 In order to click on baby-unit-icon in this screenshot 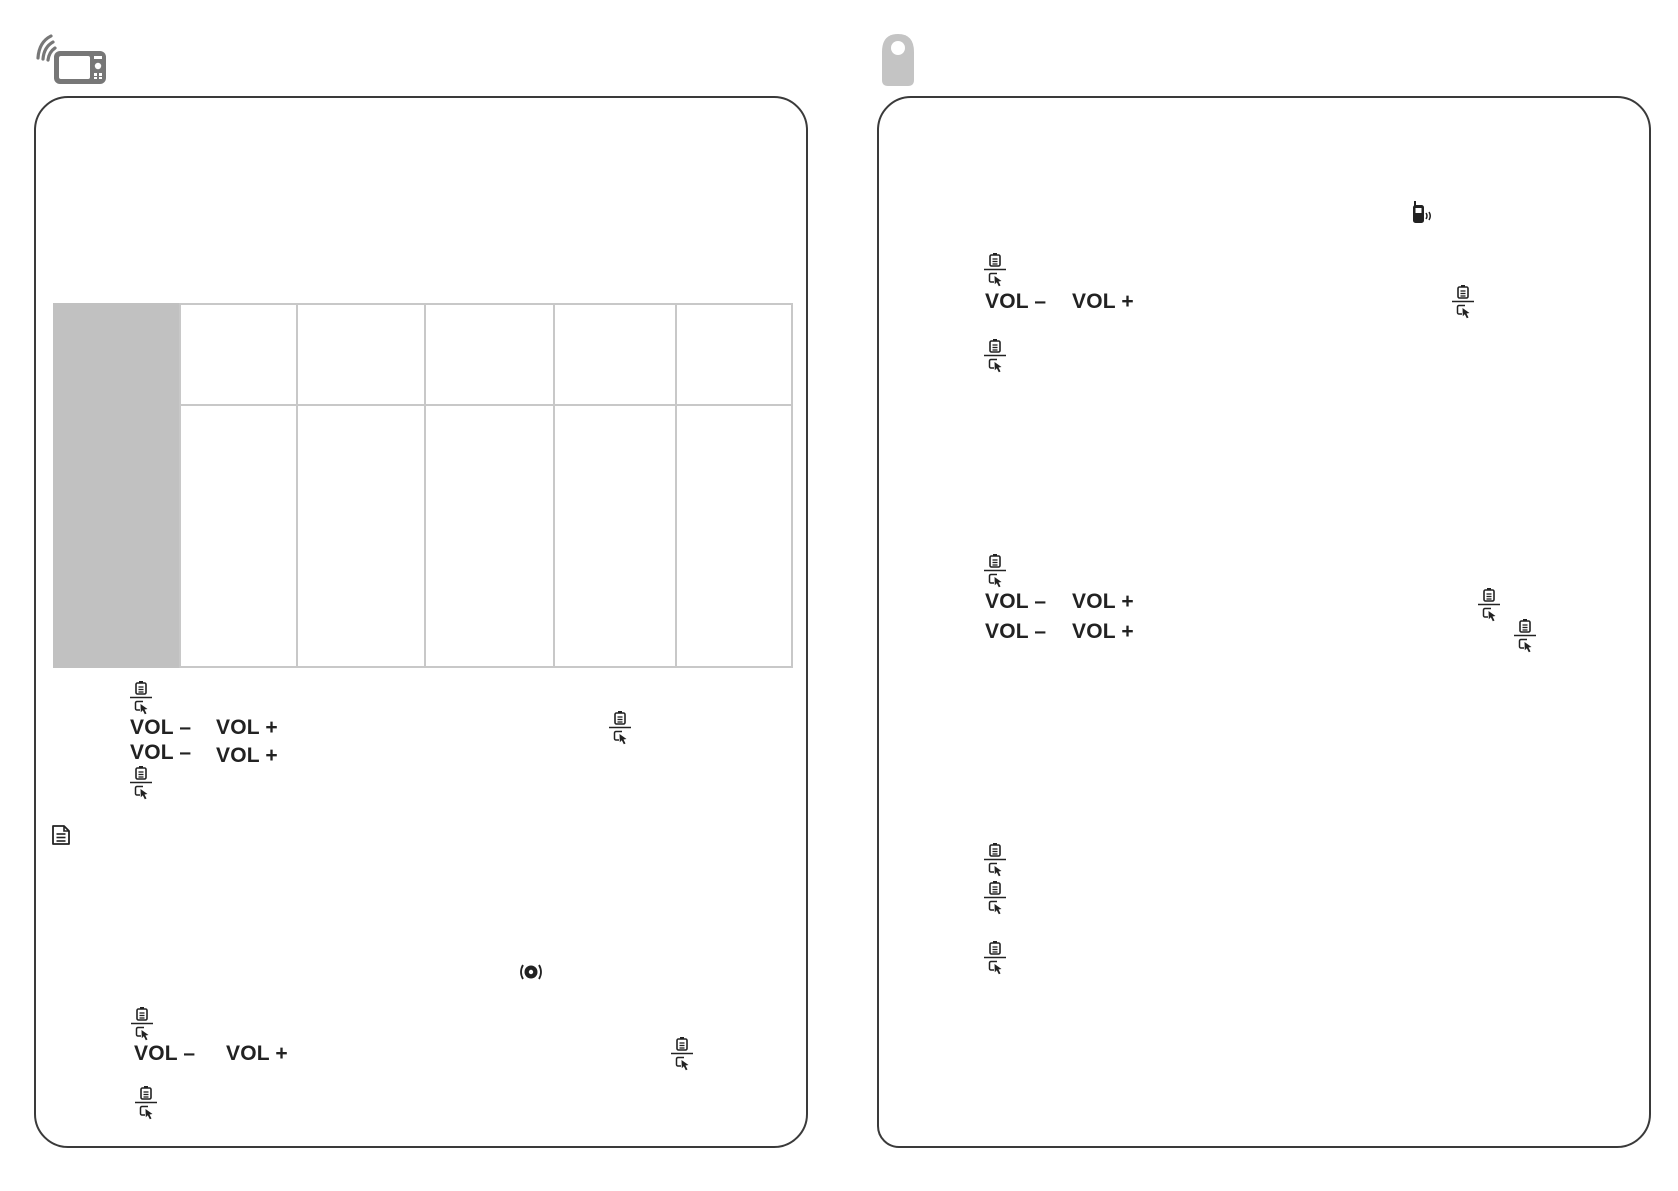, I will do `click(898, 60)`.